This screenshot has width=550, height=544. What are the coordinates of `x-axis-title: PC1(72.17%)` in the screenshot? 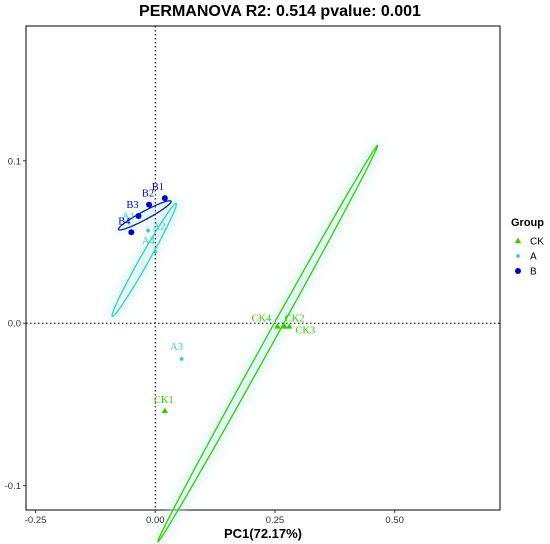 It's located at (263, 533).